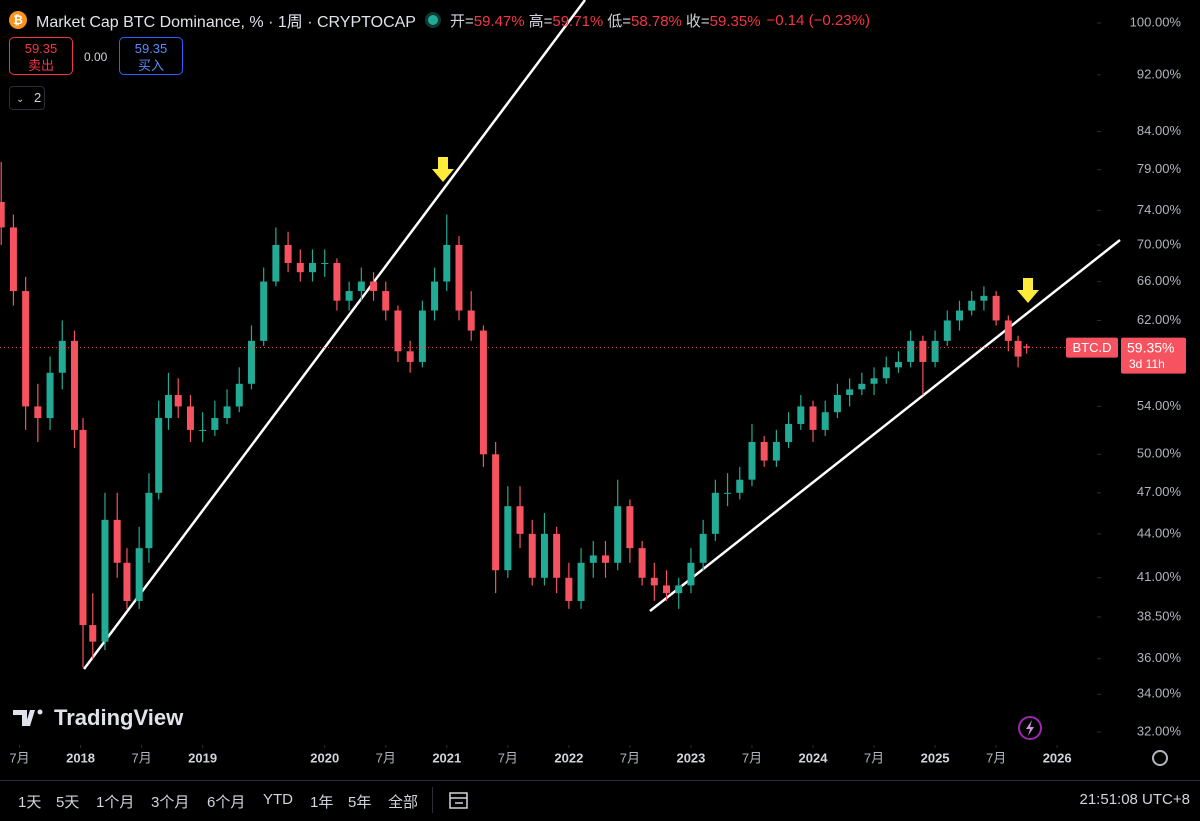 The width and height of the screenshot is (1200, 821). I want to click on range-button: 1天, so click(30, 802).